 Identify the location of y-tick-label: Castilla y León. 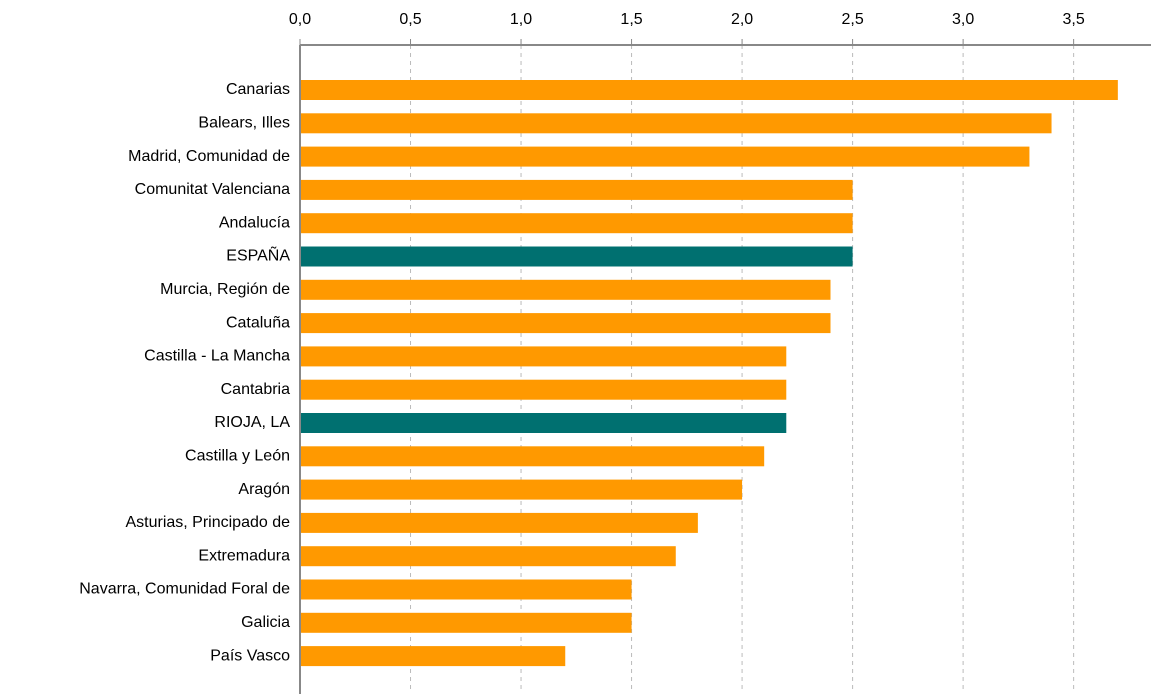
(237, 456).